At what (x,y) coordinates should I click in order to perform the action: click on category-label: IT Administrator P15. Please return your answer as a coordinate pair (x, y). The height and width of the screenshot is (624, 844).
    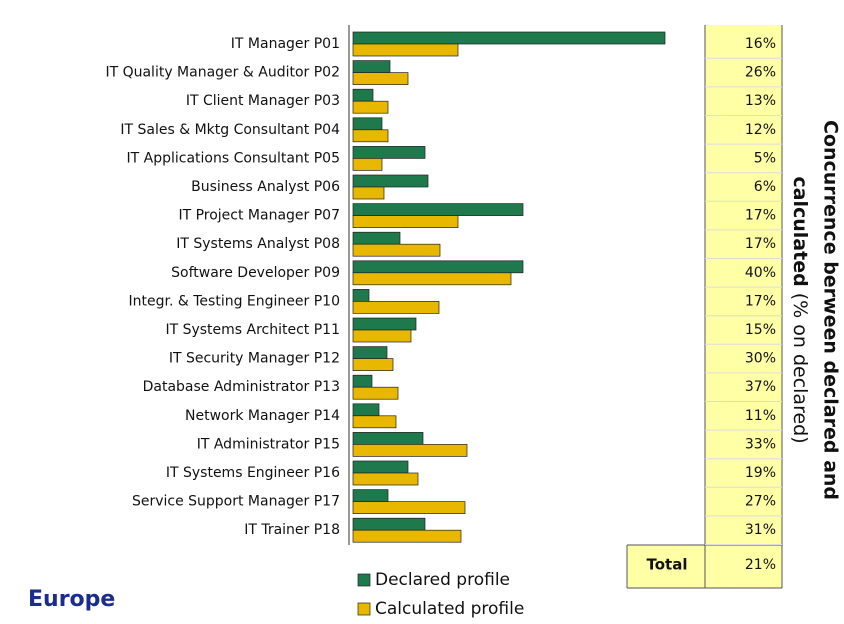
    Looking at the image, I should click on (268, 444).